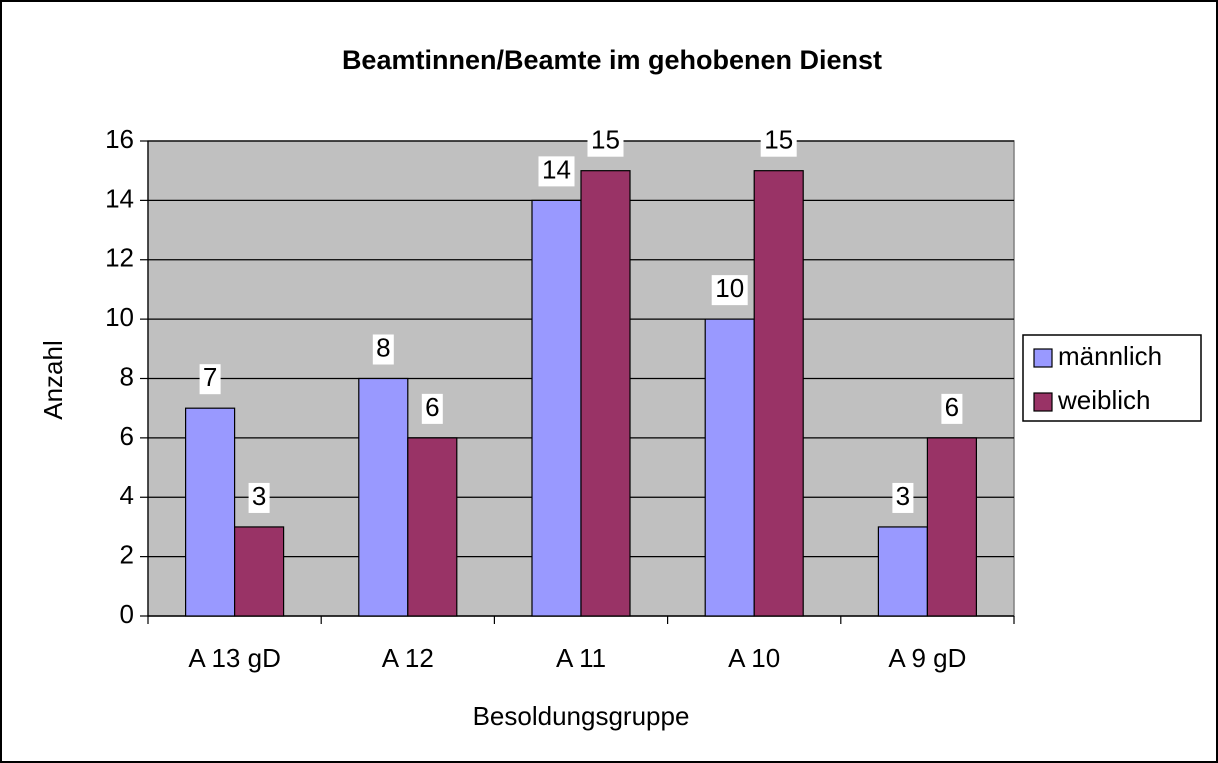 This screenshot has width=1218, height=763. I want to click on legend-label: männlich, so click(1110, 356).